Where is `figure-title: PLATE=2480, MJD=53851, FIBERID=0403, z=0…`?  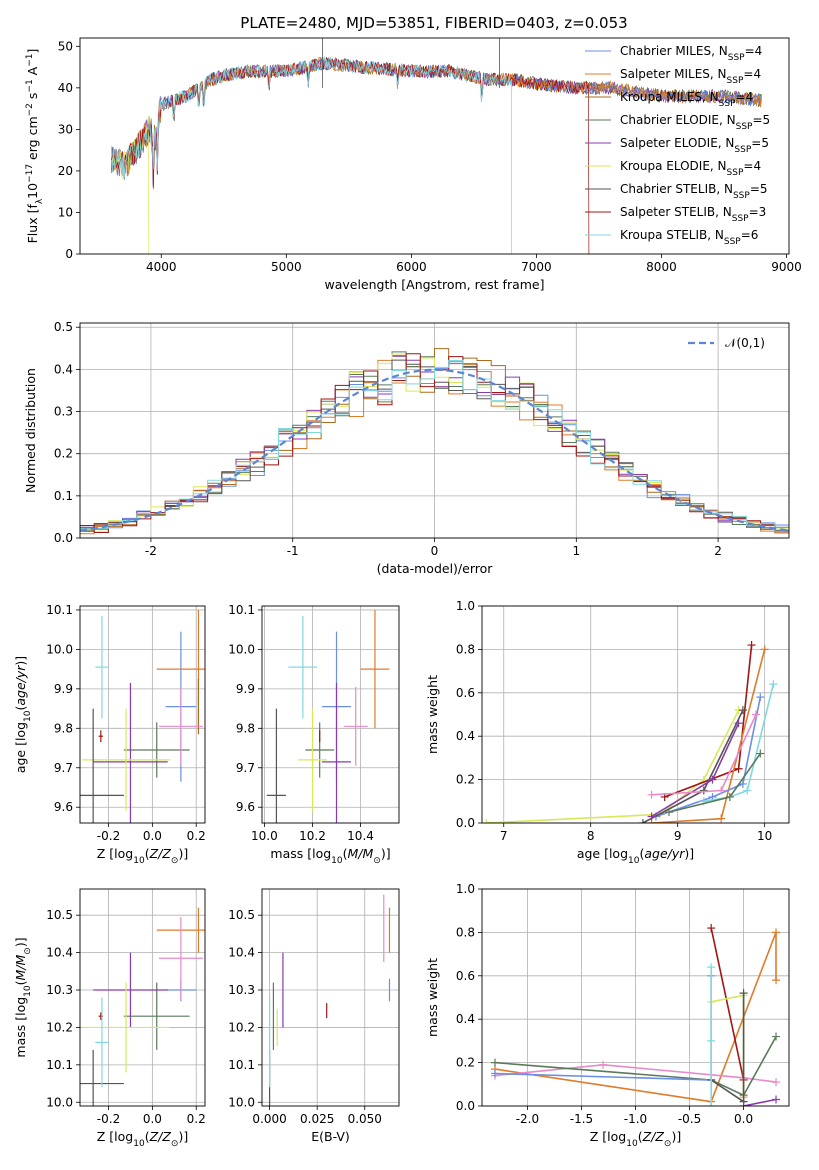
figure-title: PLATE=2480, MJD=53851, FIBERID=0403, z=0… is located at coordinates (433, 23).